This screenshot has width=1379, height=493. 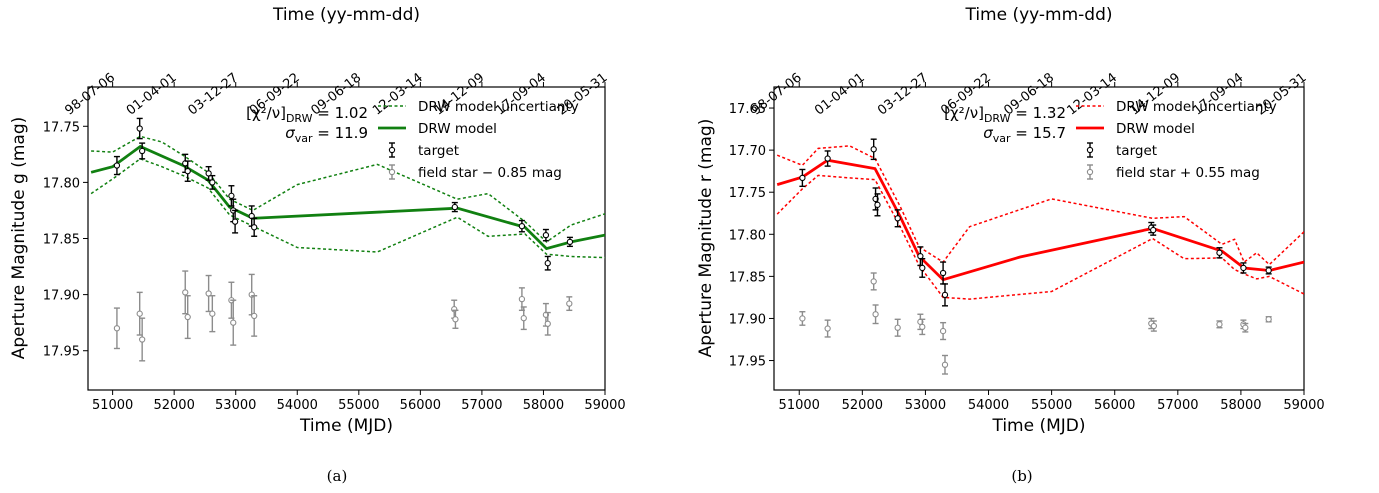 I want to click on legend-label: DRW model uncertianty, so click(x=498, y=107).